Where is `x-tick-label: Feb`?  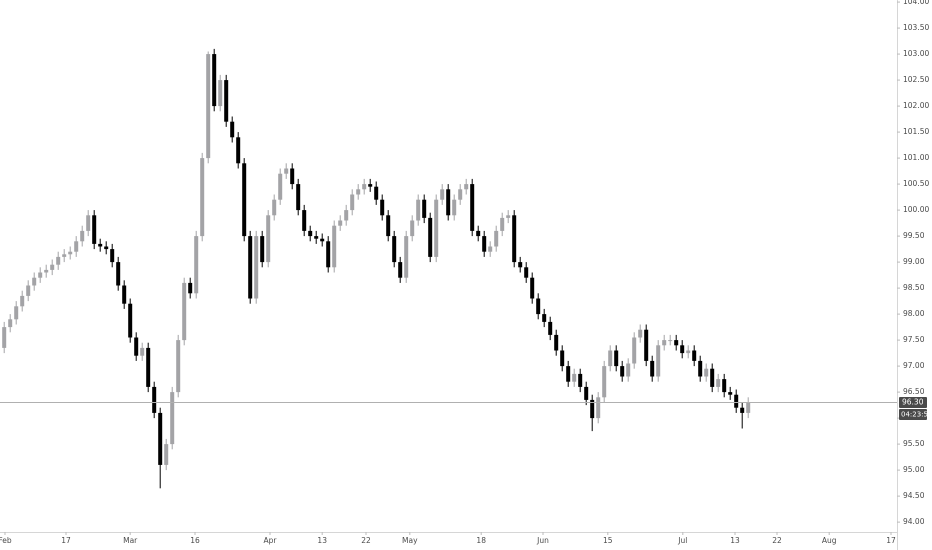
x-tick-label: Feb is located at coordinates (6, 540).